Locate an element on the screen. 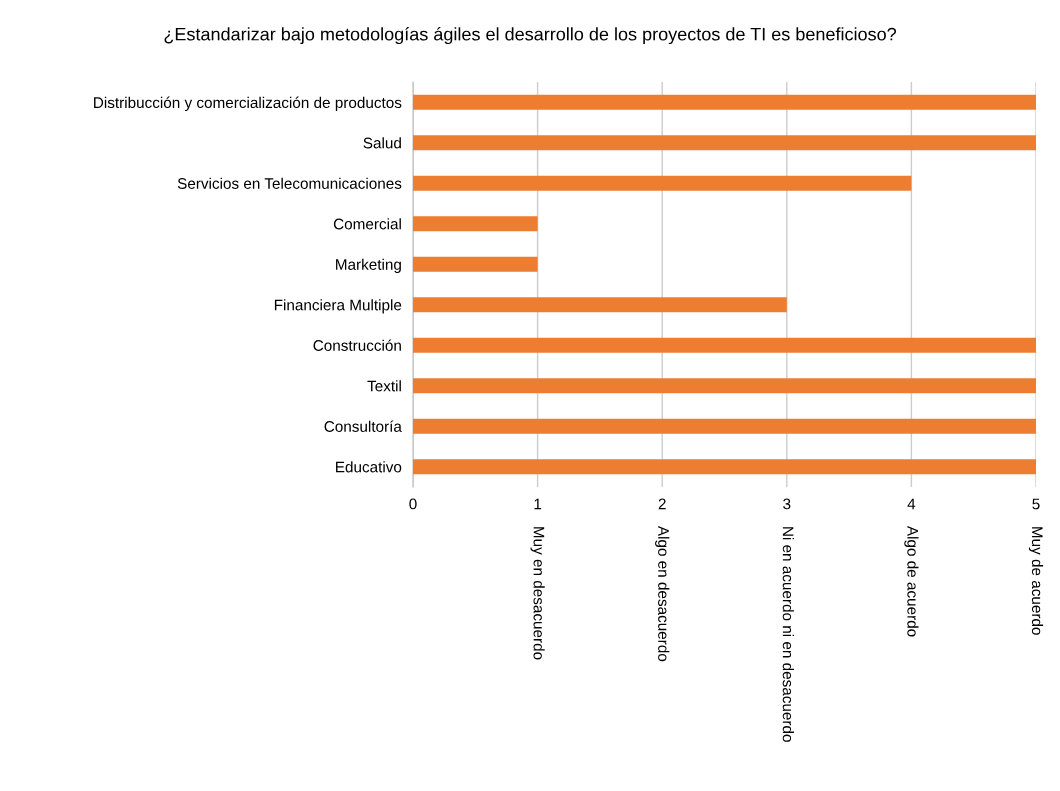 The image size is (1060, 791). text: Algo de acuerdo is located at coordinates (911, 581).